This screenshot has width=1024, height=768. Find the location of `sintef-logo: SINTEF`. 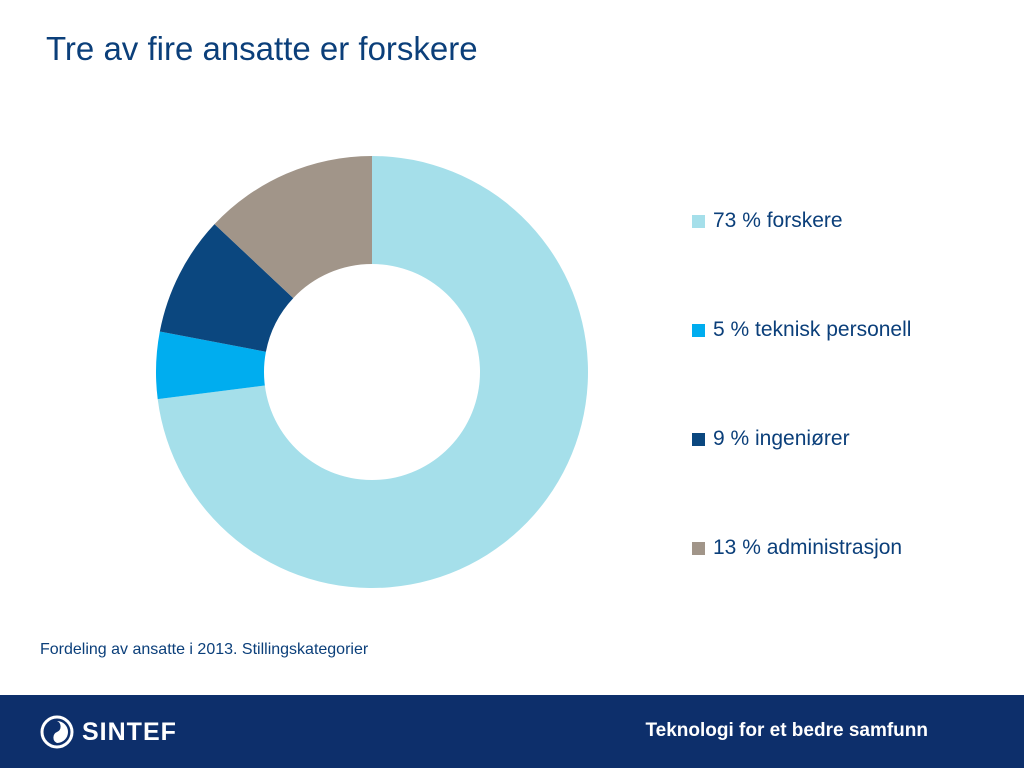

sintef-logo: SINTEF is located at coordinates (108, 732).